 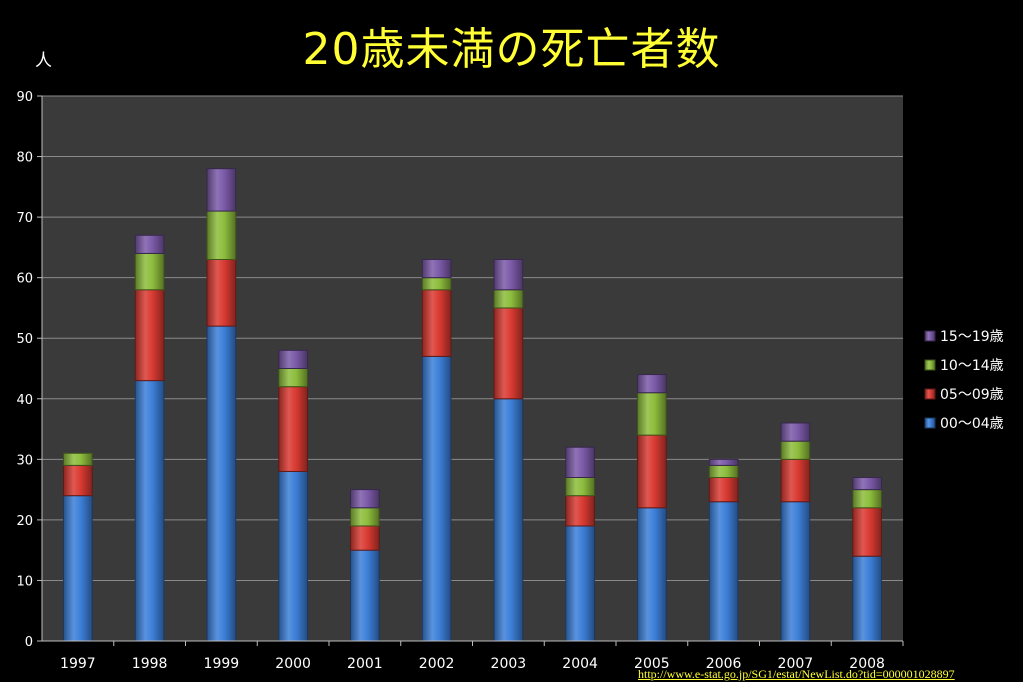 I want to click on y-tick-label: 20, so click(x=24, y=521).